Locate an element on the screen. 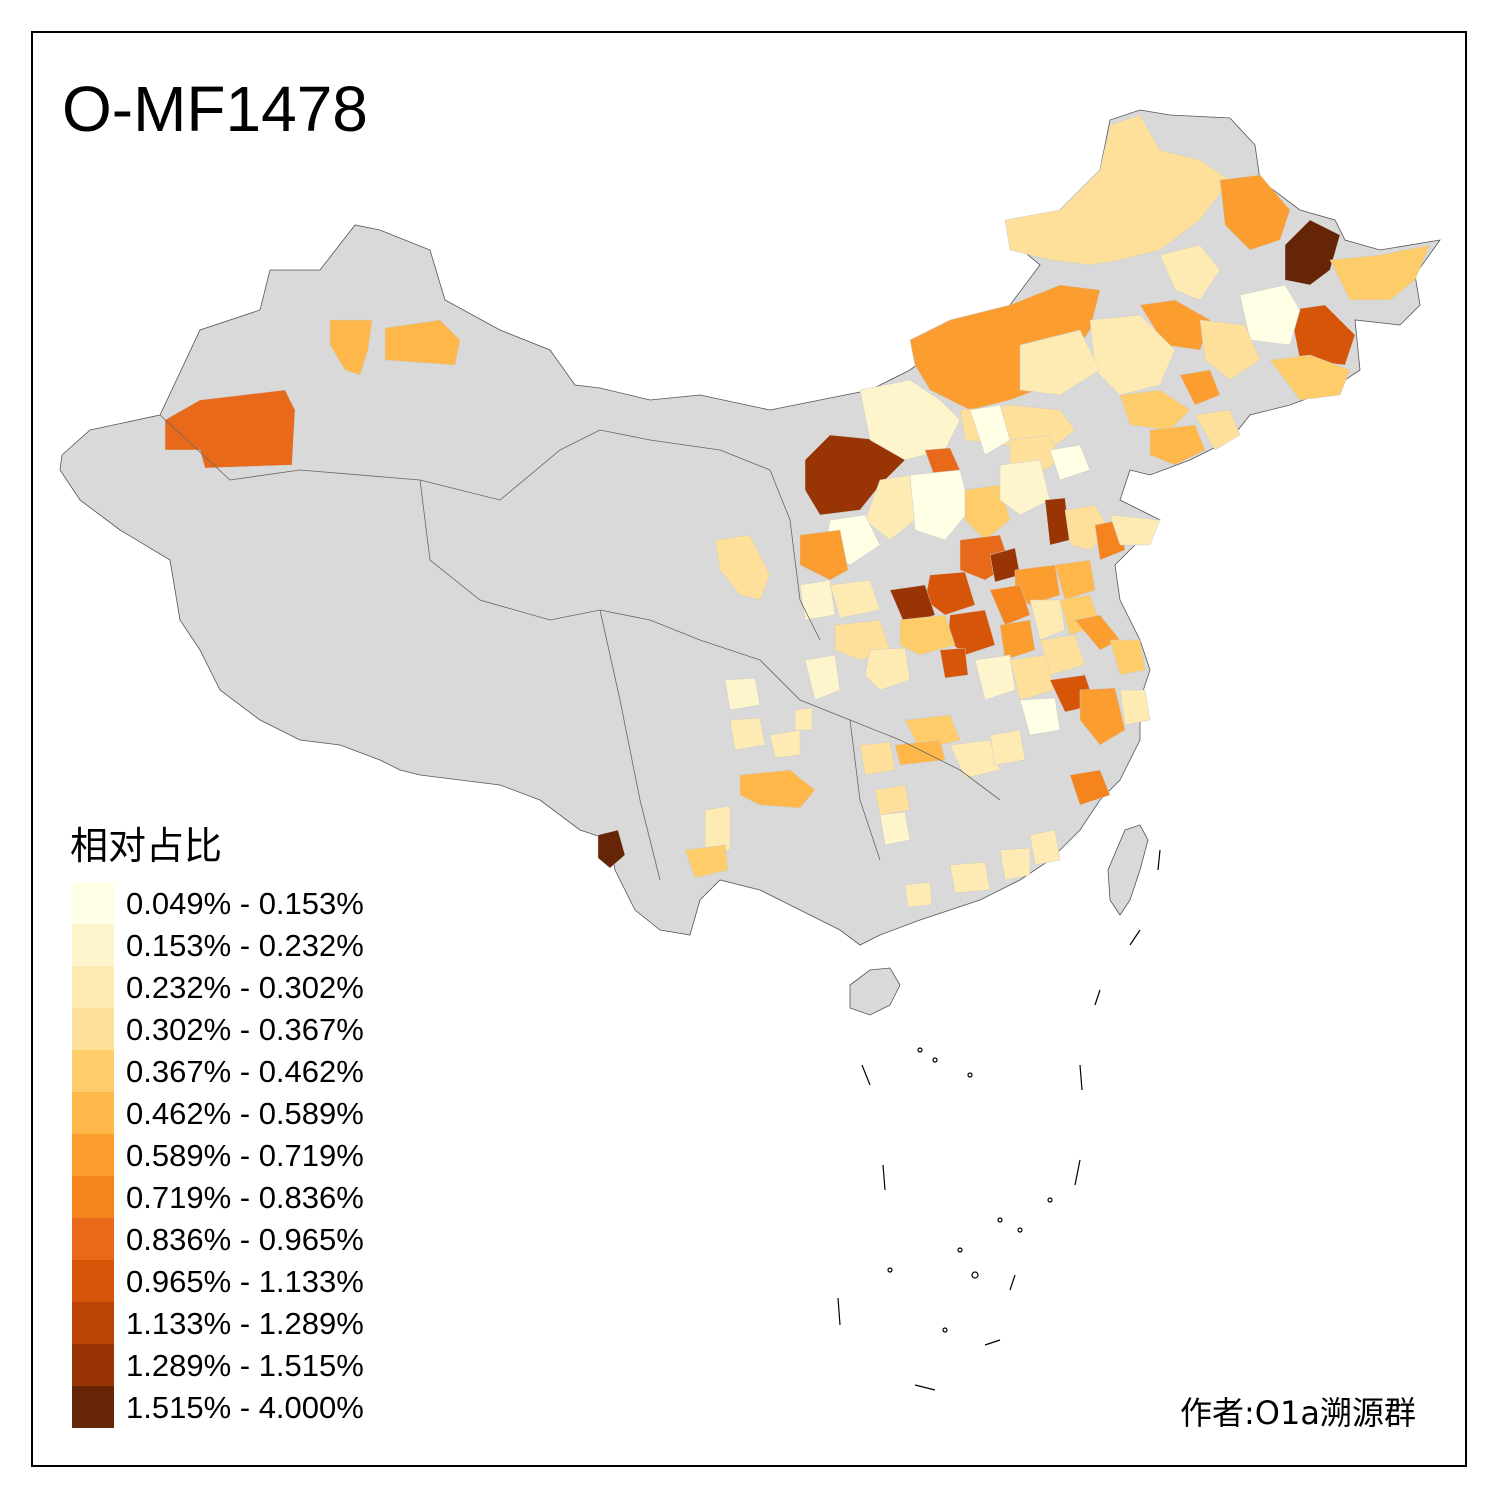 The width and height of the screenshot is (1500, 1500). legend-label: 0.836% - 0.965% is located at coordinates (245, 1239).